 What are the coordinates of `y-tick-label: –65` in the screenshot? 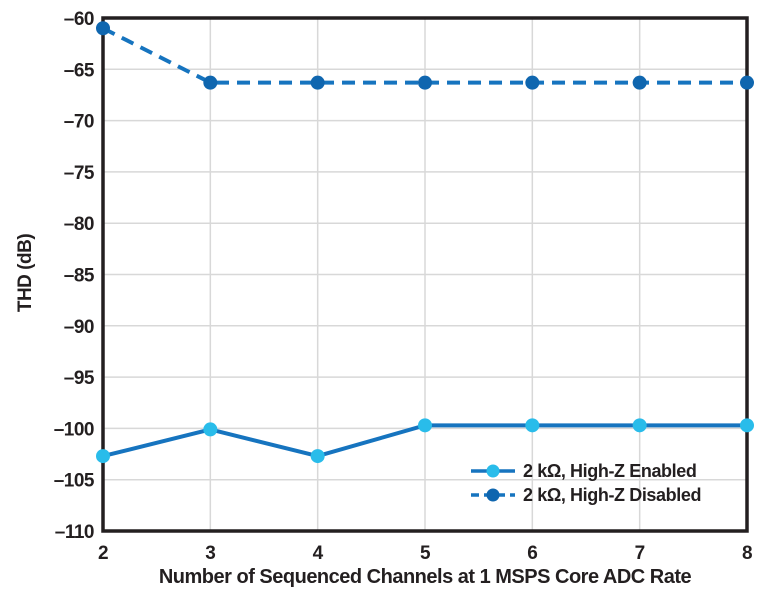 It's located at (79, 70).